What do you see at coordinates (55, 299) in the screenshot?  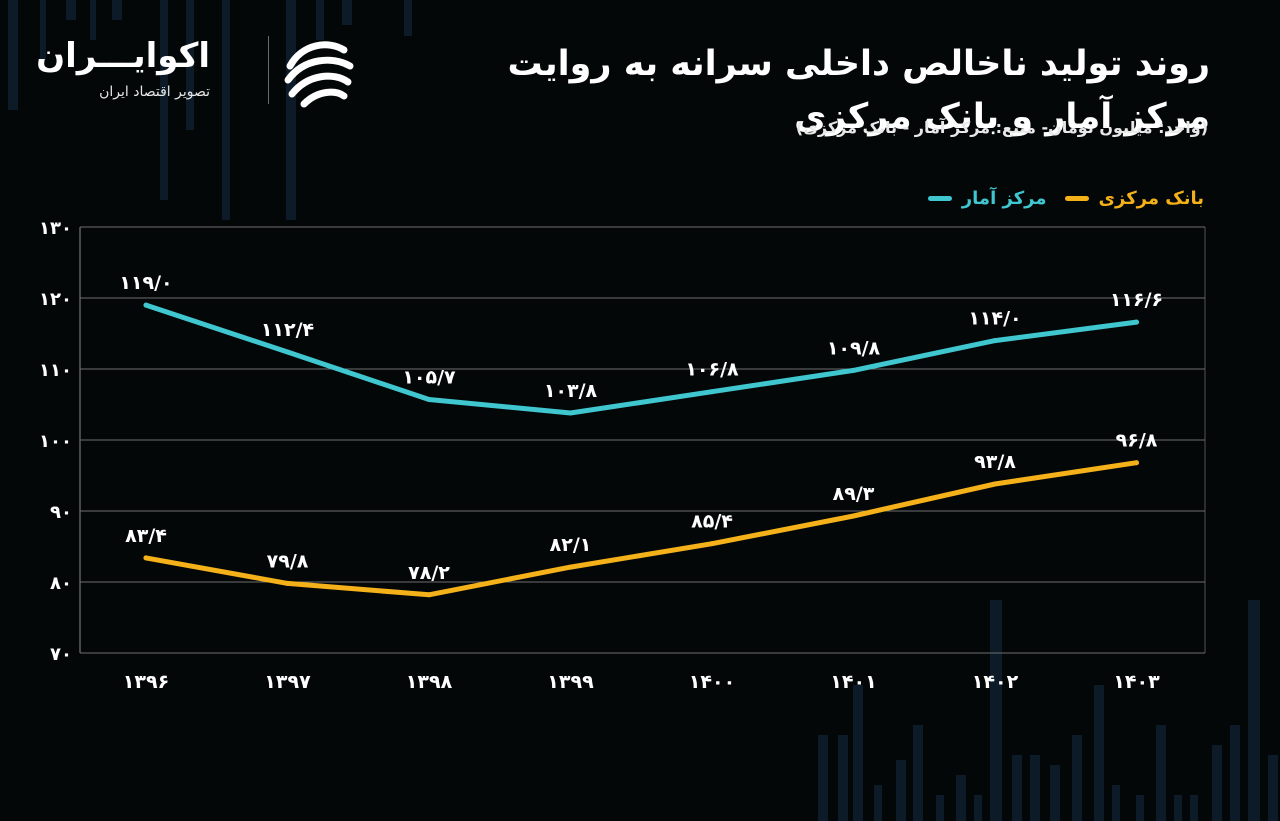 I see `y-tick-label: ۱۲۰` at bounding box center [55, 299].